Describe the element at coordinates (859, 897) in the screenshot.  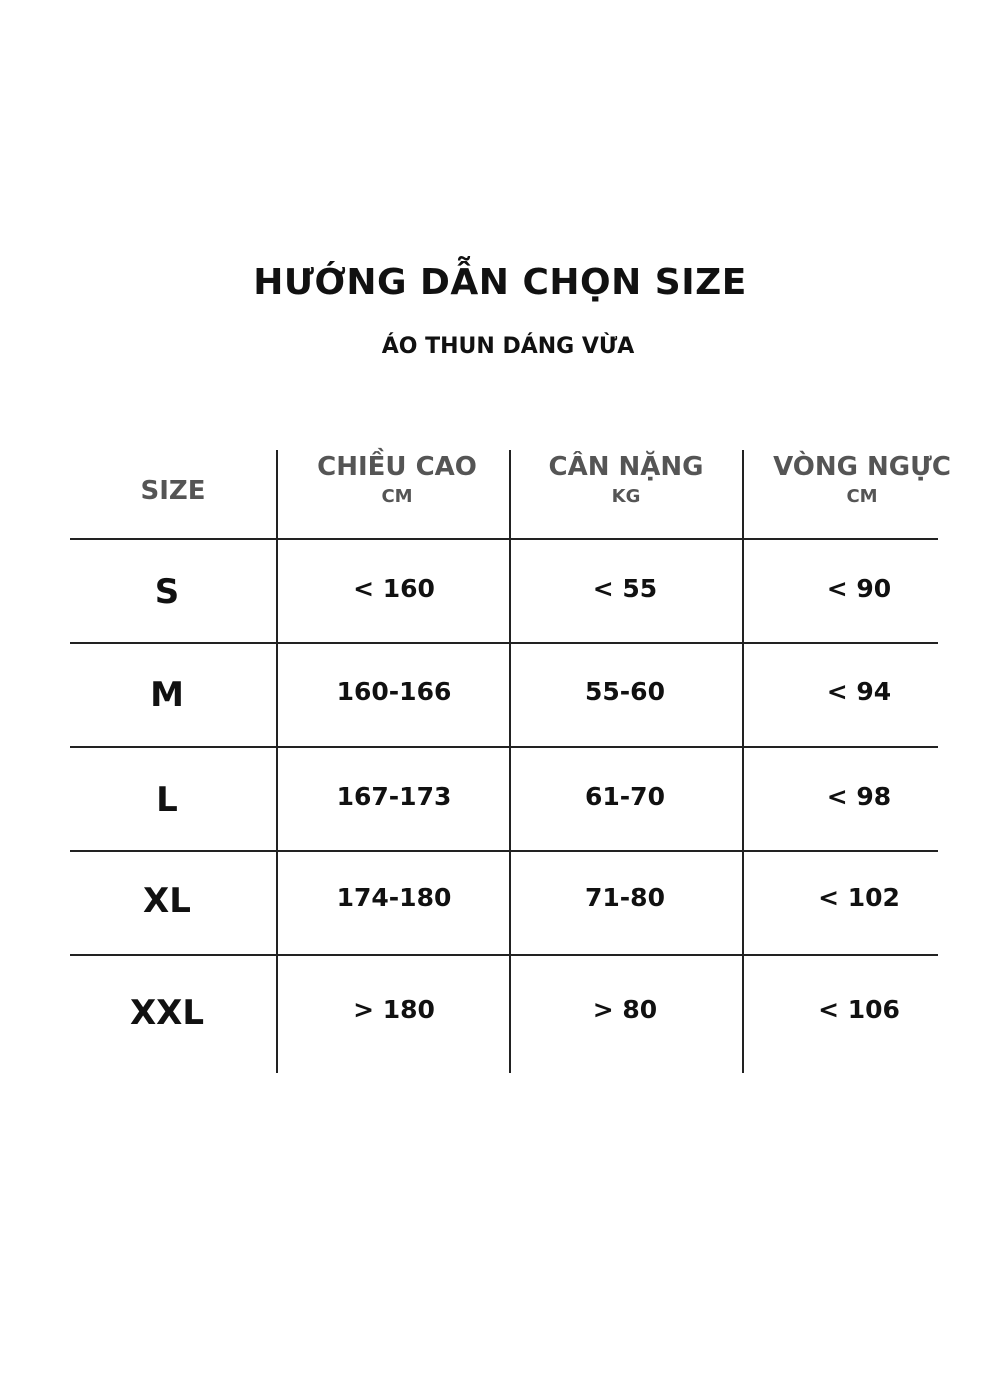
I see `cell-chest: < 102` at that location.